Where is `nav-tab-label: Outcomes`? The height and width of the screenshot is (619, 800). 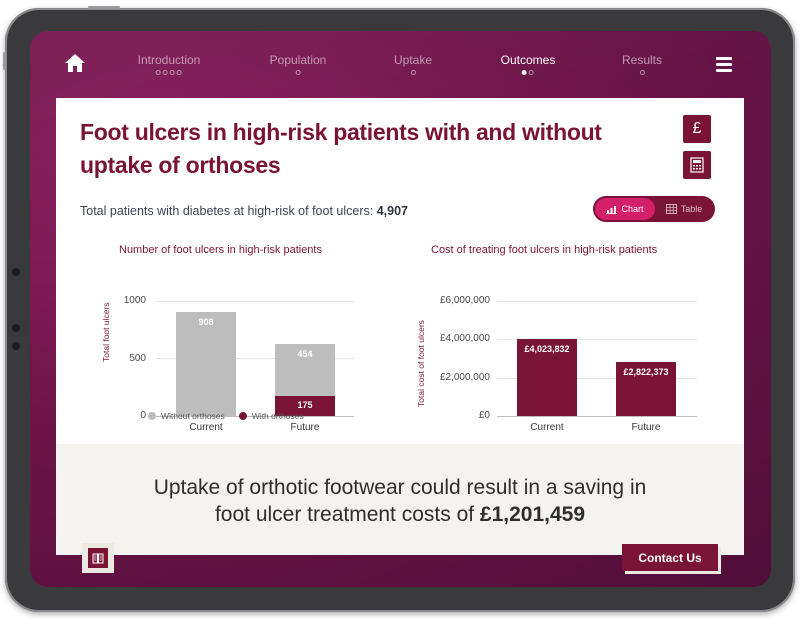 nav-tab-label: Outcomes is located at coordinates (528, 60).